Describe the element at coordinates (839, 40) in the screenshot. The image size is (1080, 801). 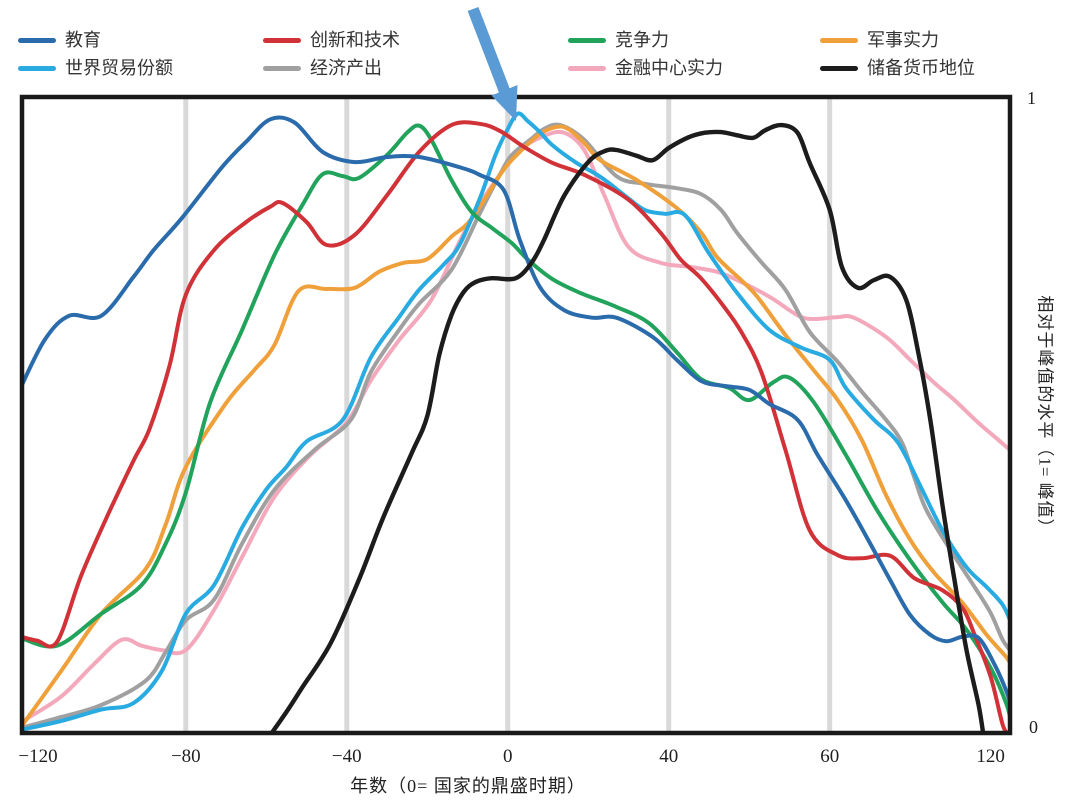
I see `legend-swatch-military` at that location.